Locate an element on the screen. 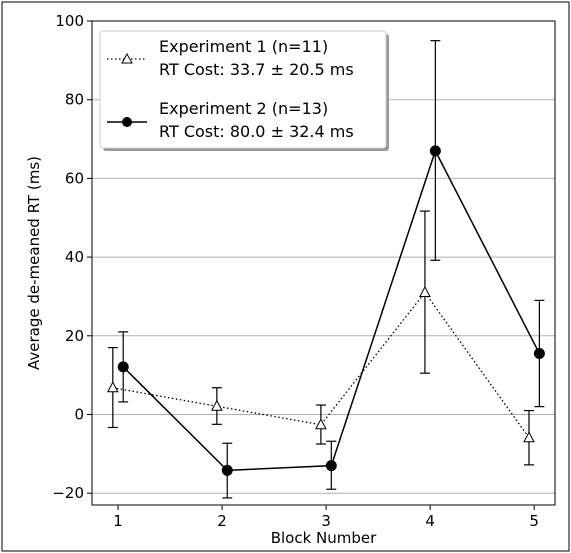 Image resolution: width=571 pixels, height=553 pixels. legend-box is located at coordinates (243, 89).